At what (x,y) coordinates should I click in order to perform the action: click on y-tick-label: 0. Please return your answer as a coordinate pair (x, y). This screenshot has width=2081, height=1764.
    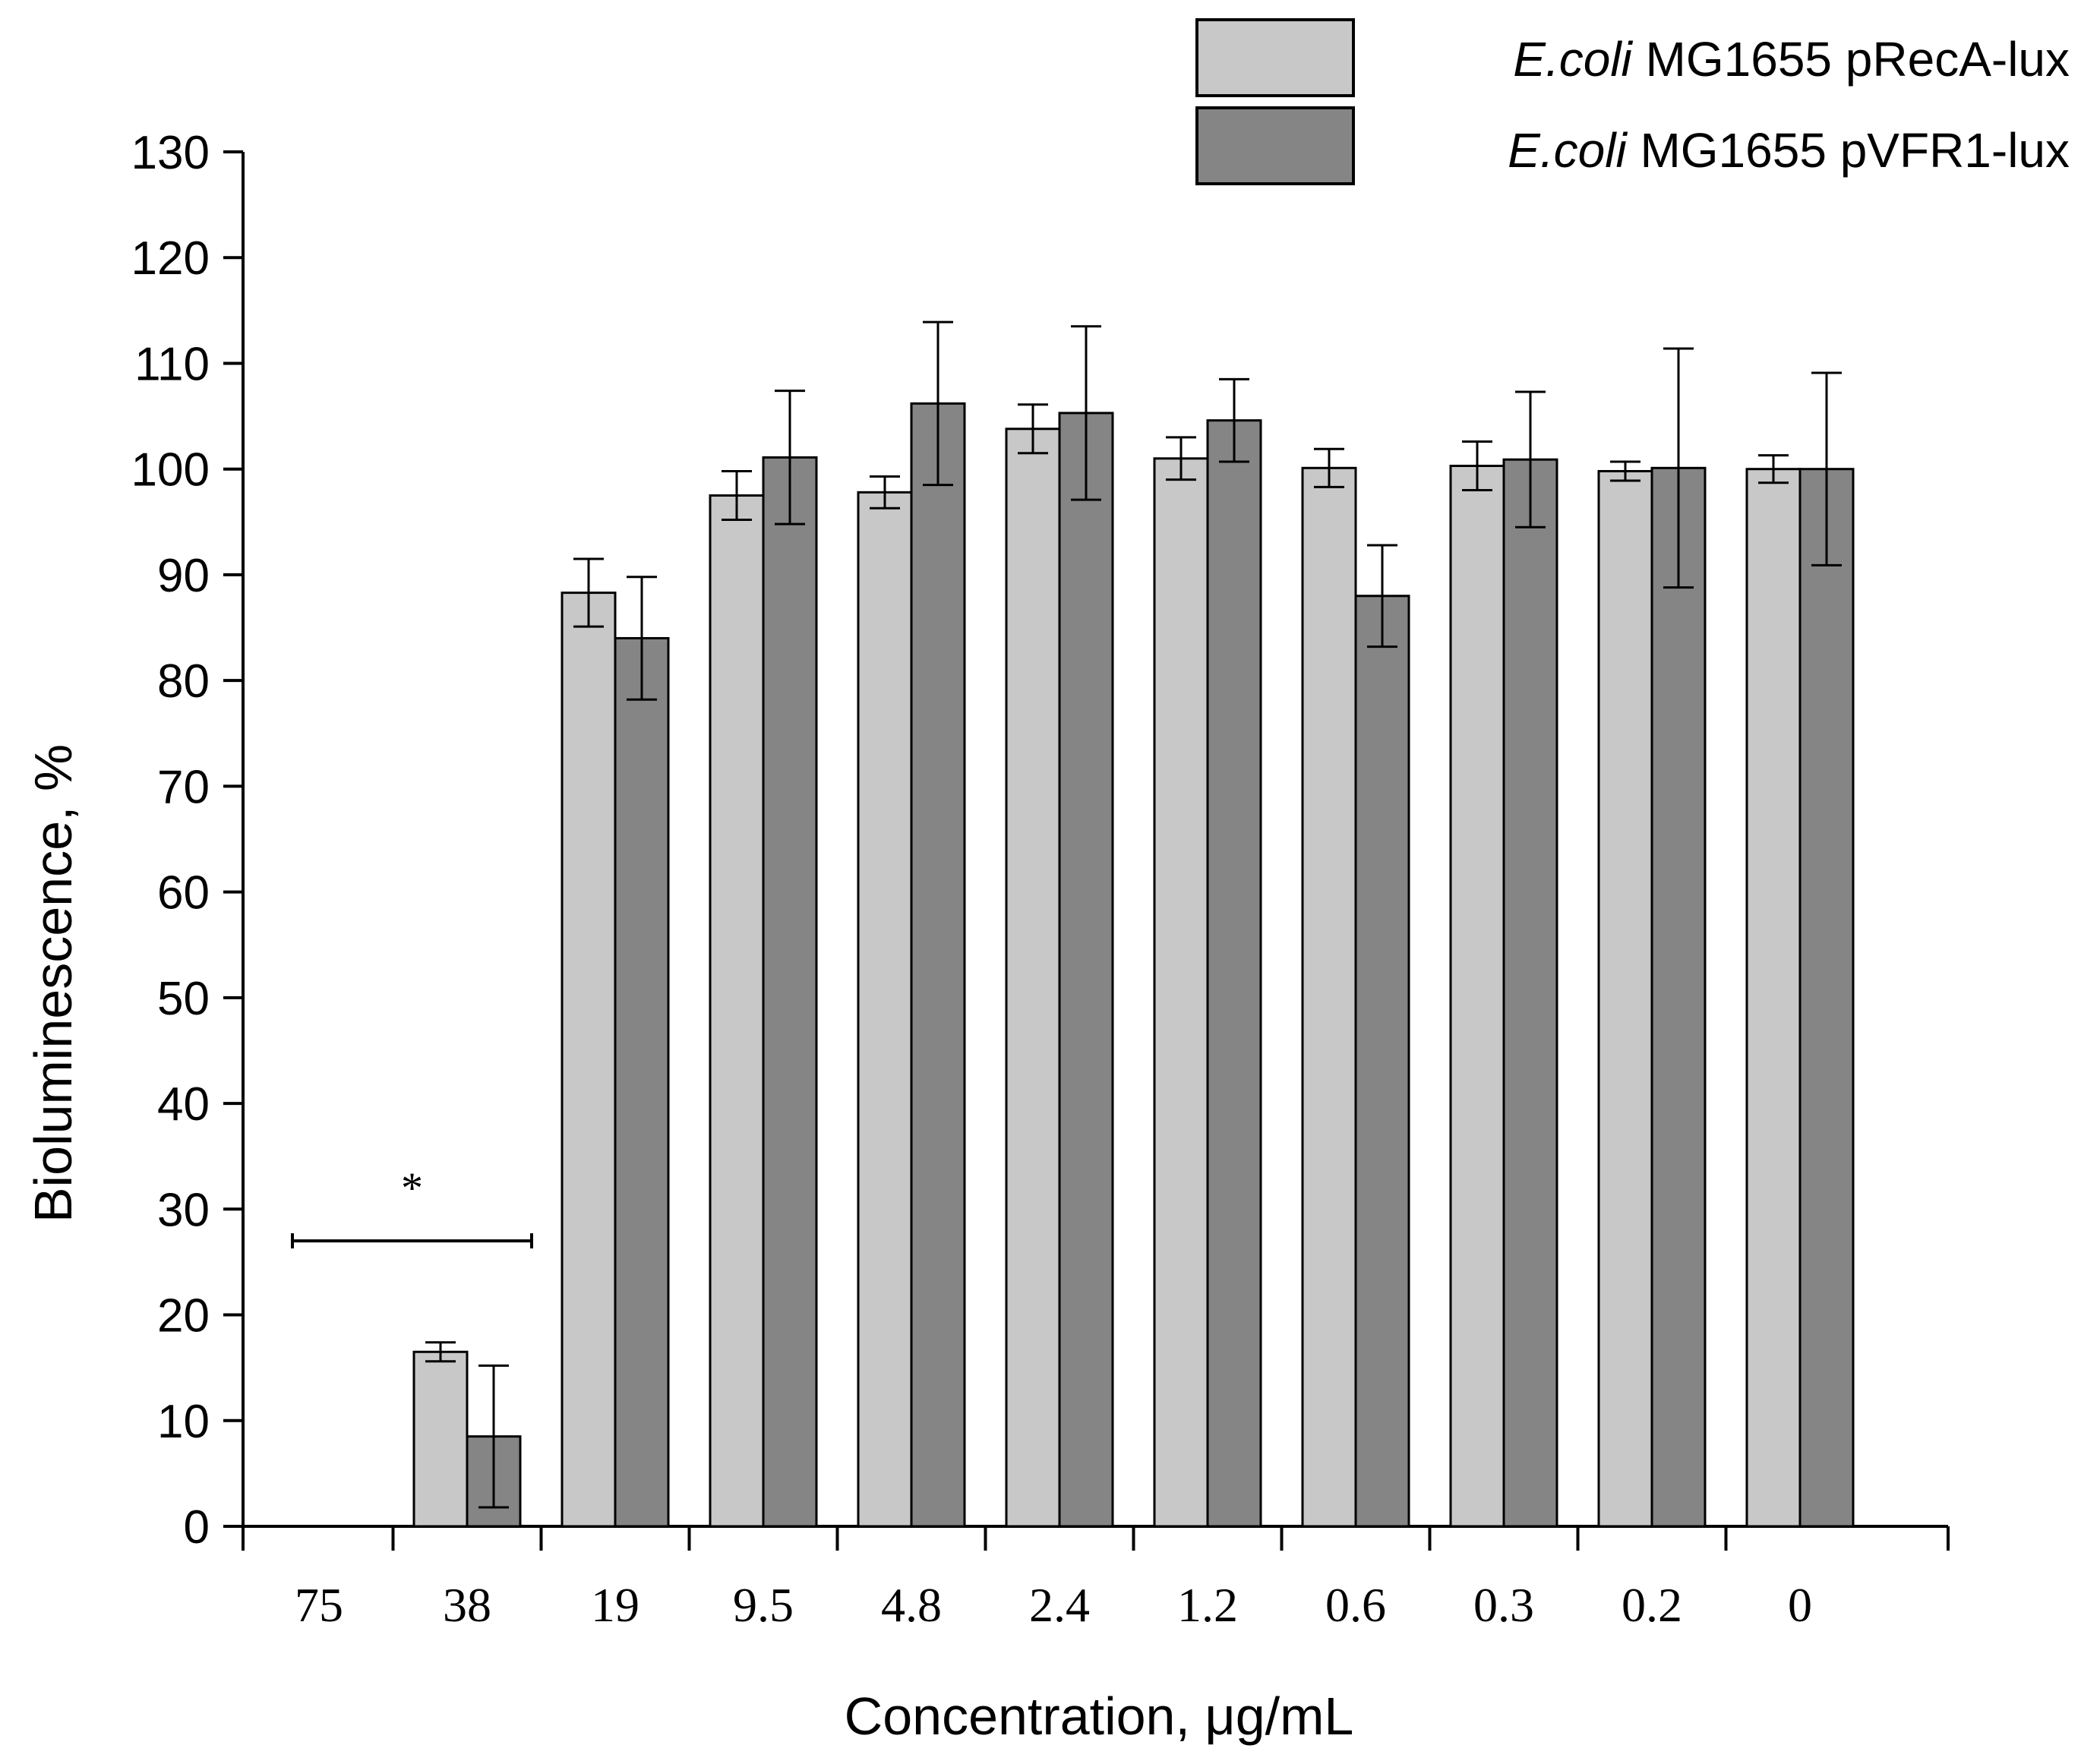
    Looking at the image, I should click on (197, 1527).